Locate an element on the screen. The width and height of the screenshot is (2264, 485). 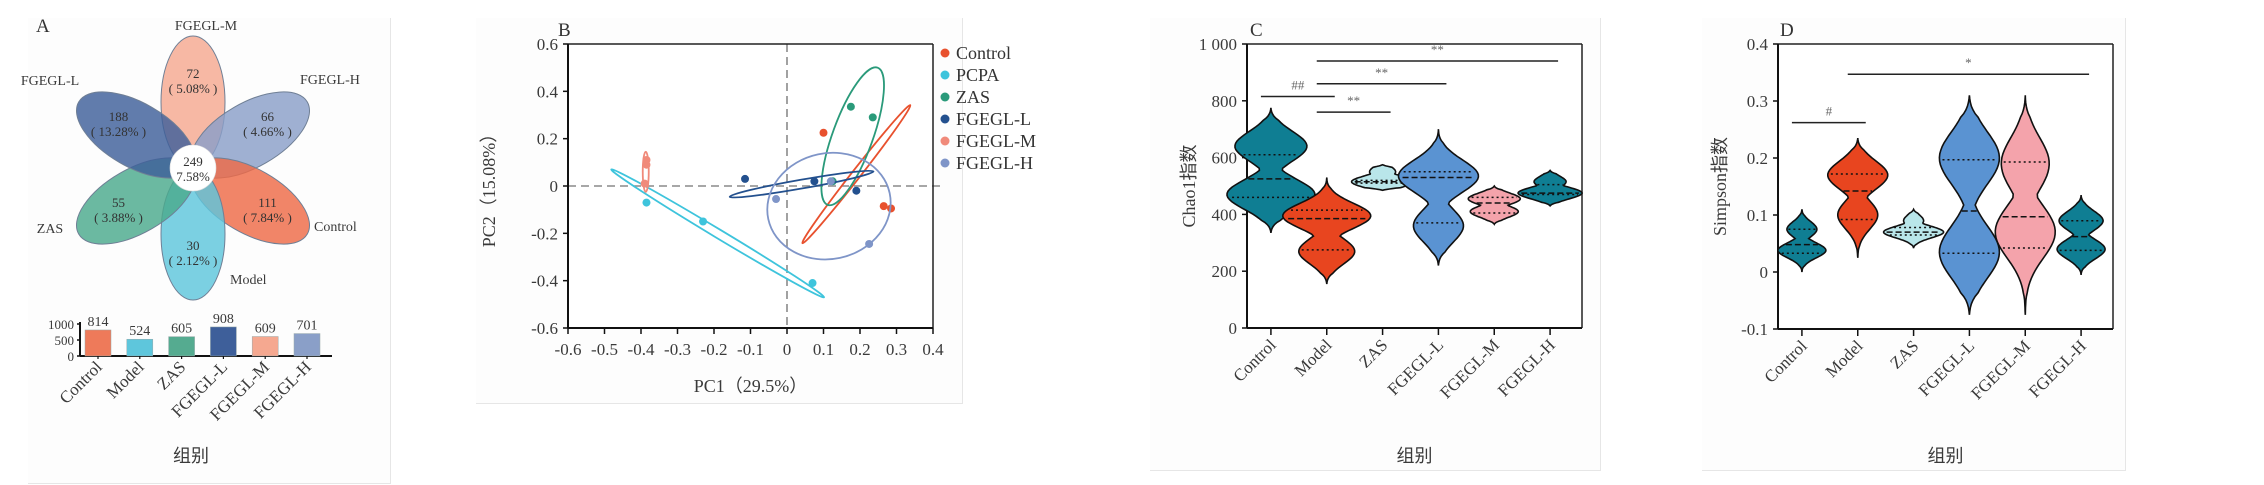
violin-y-tick-label: -0.1 is located at coordinates (1754, 329).